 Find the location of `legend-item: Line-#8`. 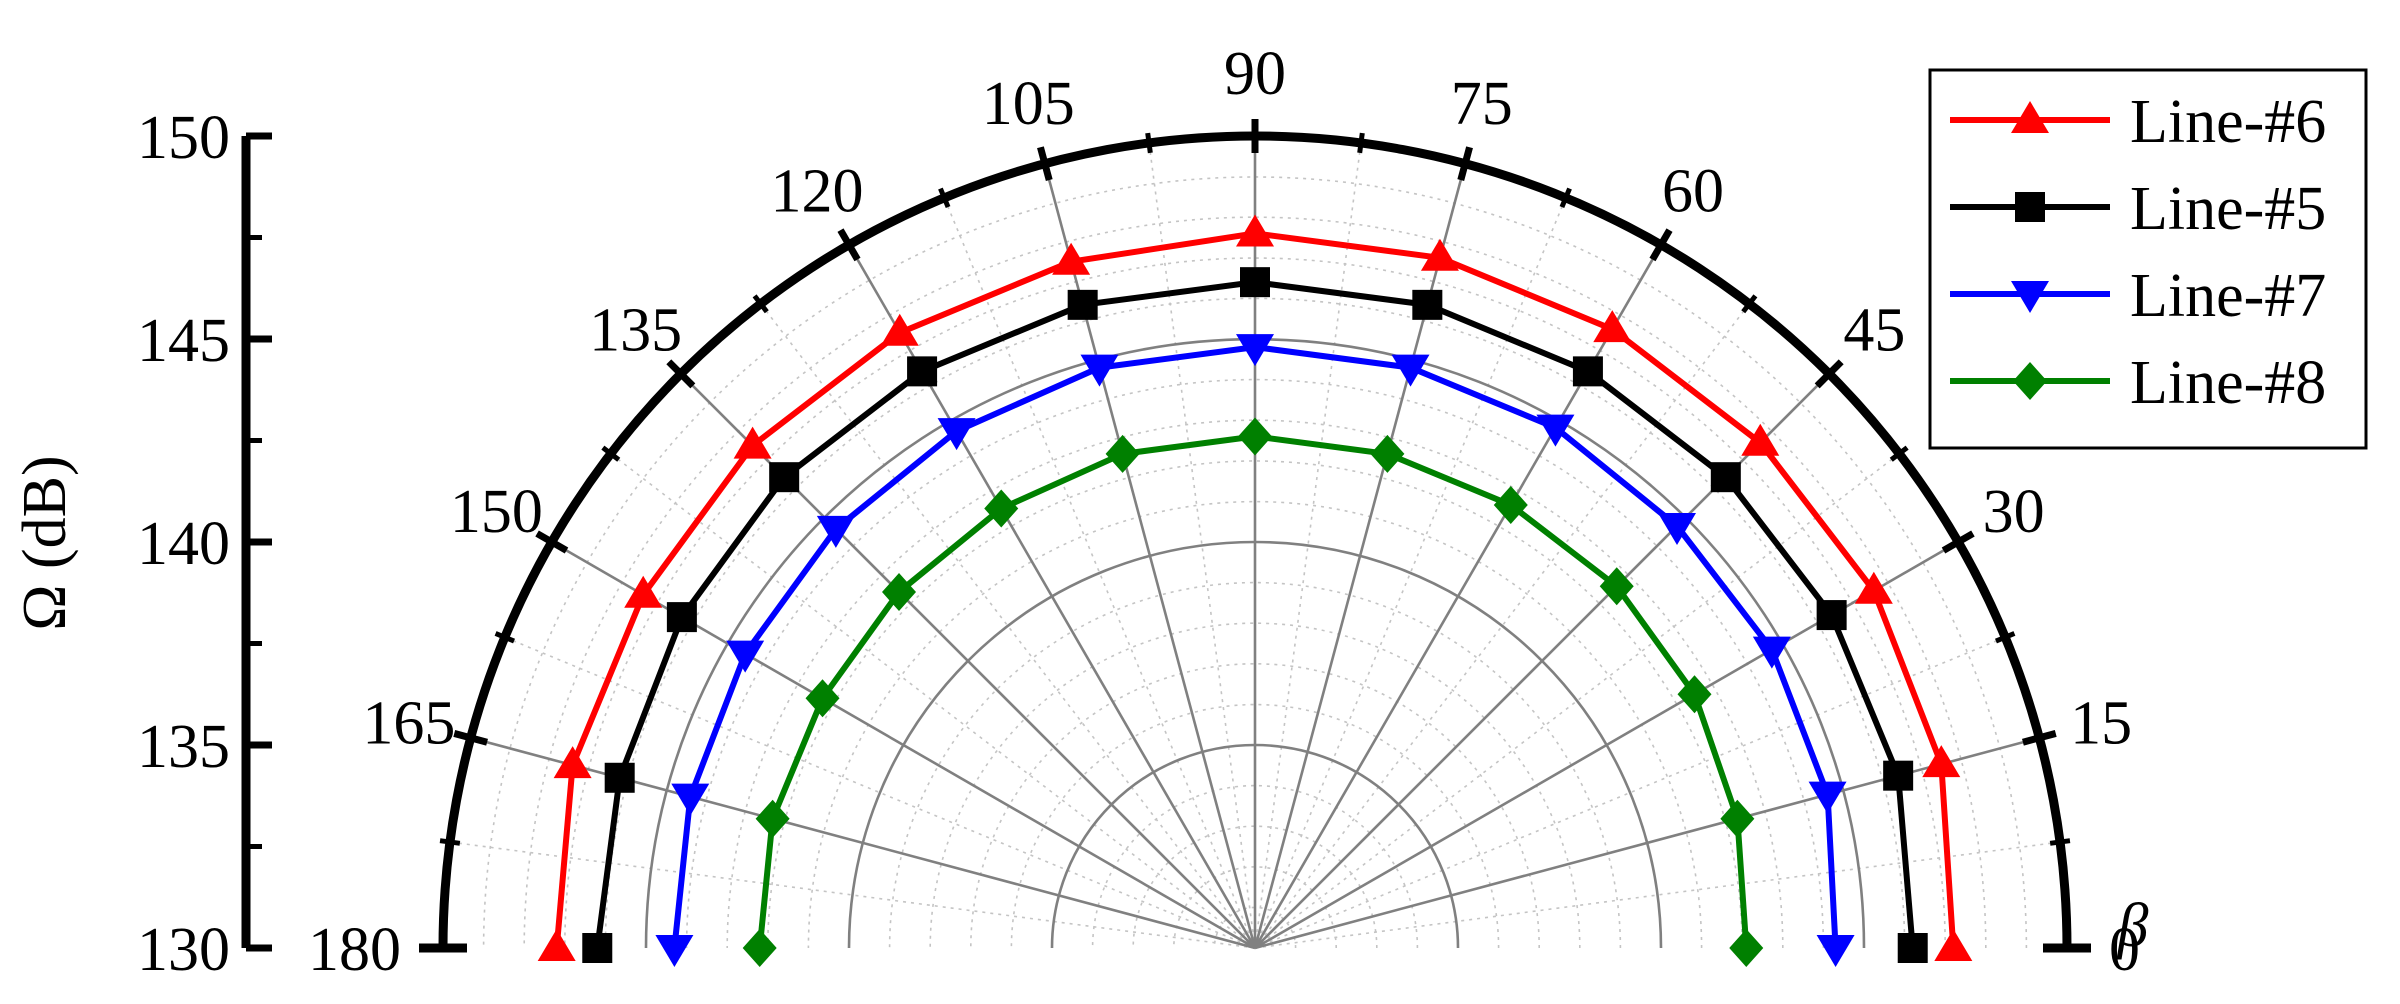

legend-item: Line-#8 is located at coordinates (2138, 383).